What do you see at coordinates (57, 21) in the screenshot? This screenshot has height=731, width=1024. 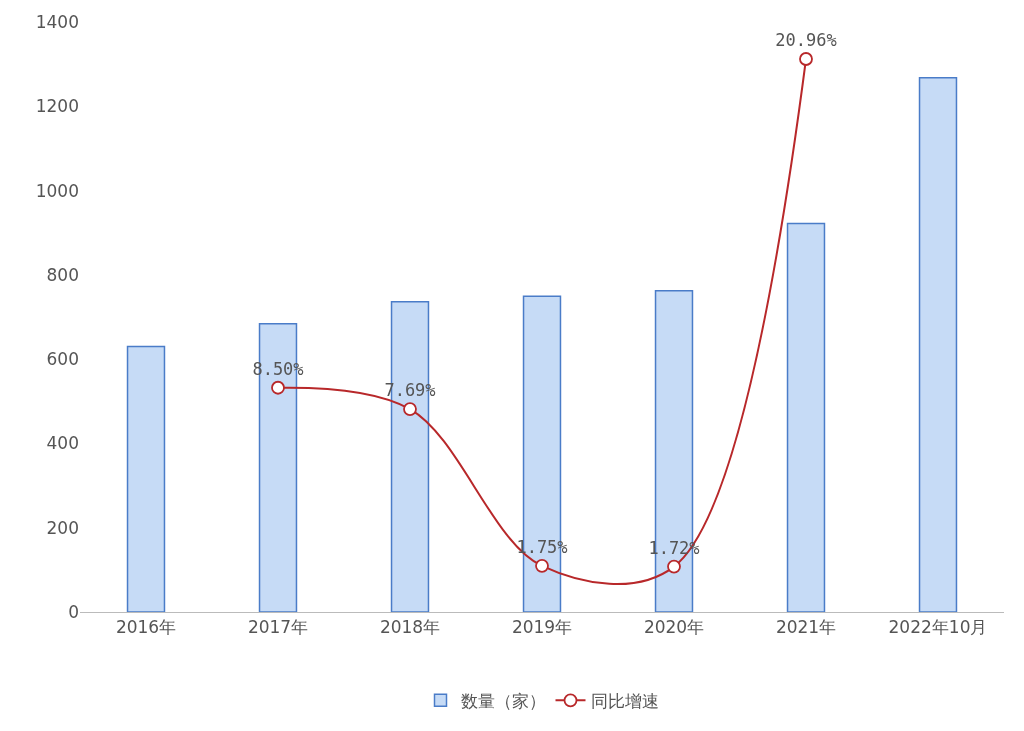 I see `y-tick-label: 1400` at bounding box center [57, 21].